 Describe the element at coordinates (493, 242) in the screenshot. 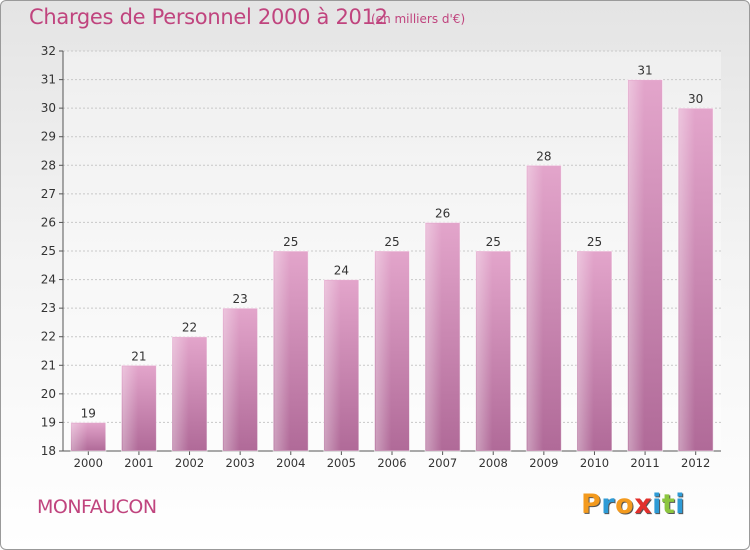

I see `data-label-2008: 25` at that location.